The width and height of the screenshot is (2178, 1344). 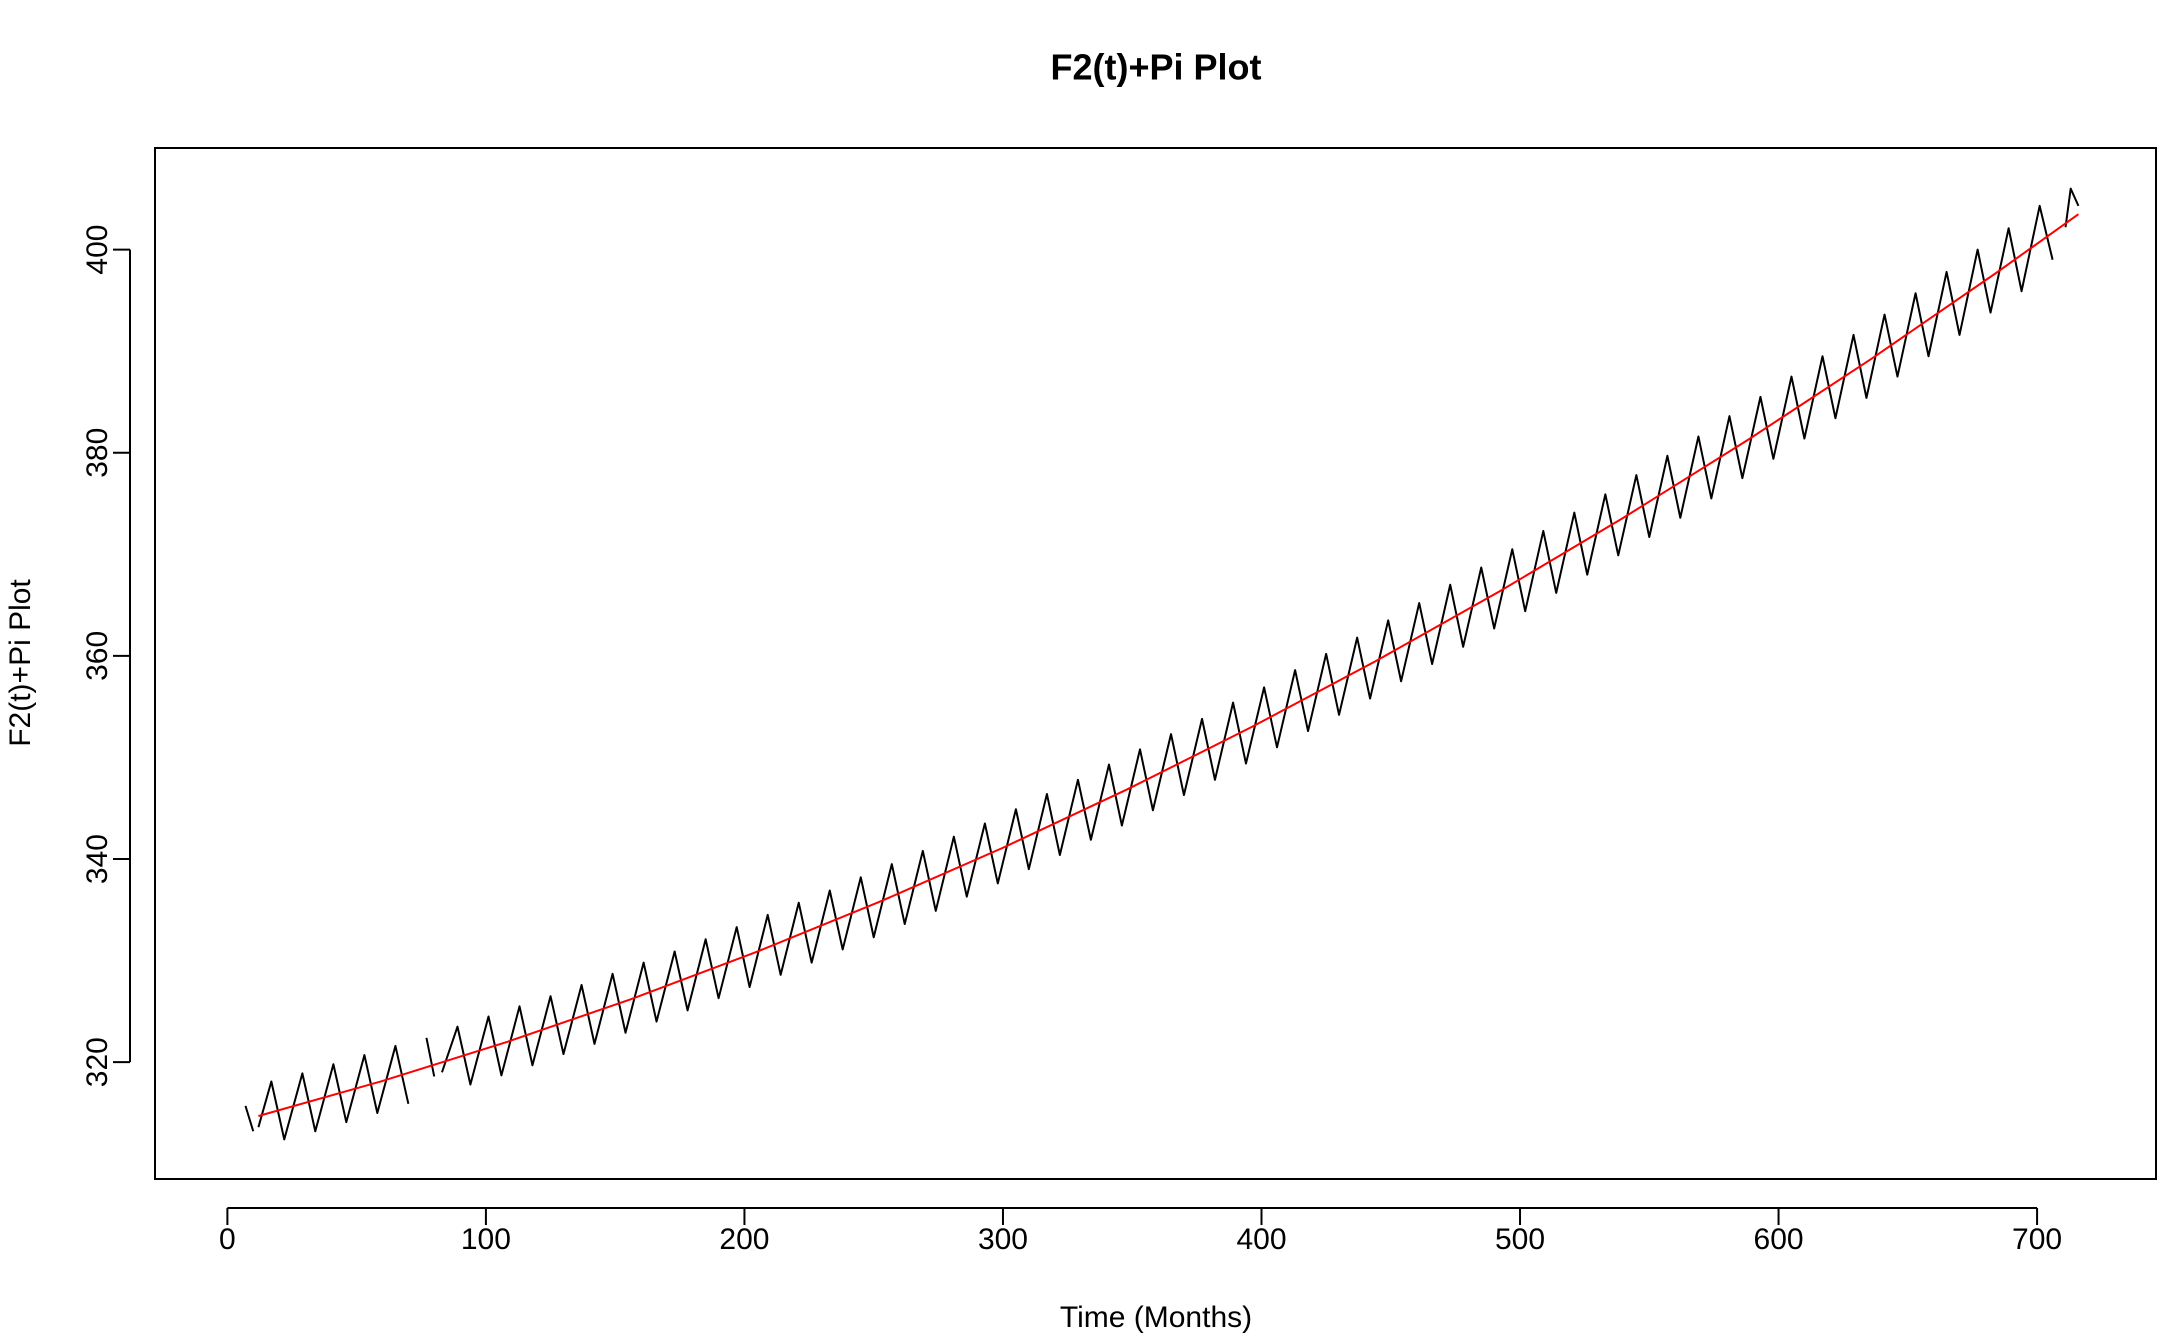 I want to click on y-tick-label: 380, so click(x=97, y=453).